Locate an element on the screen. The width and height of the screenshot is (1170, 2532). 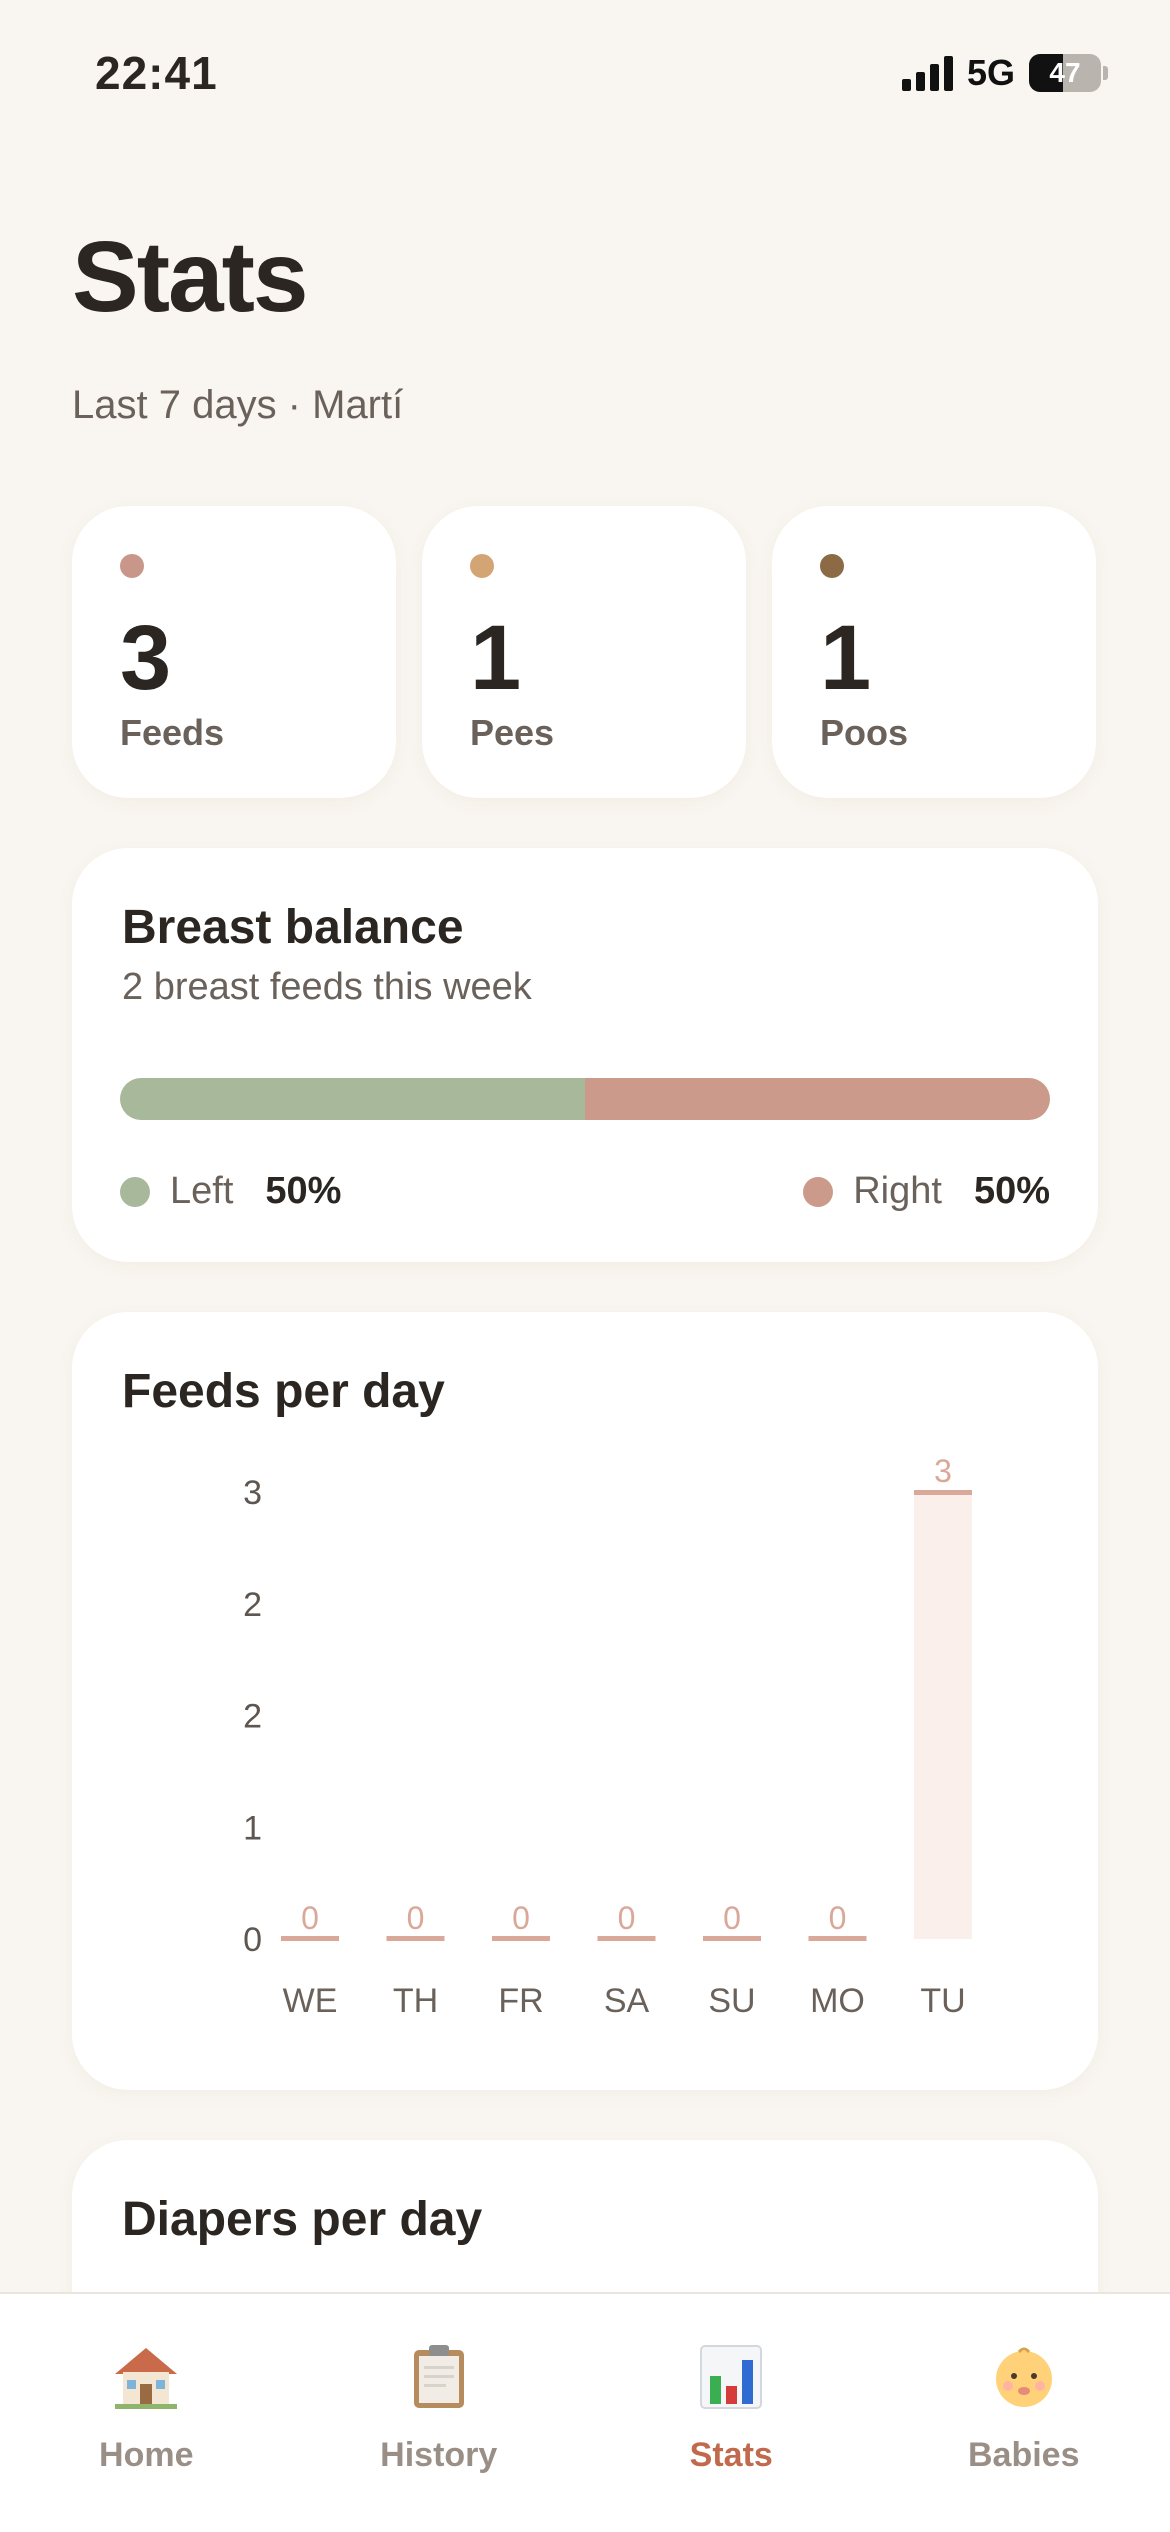
pees-count: 1 is located at coordinates (496, 658).